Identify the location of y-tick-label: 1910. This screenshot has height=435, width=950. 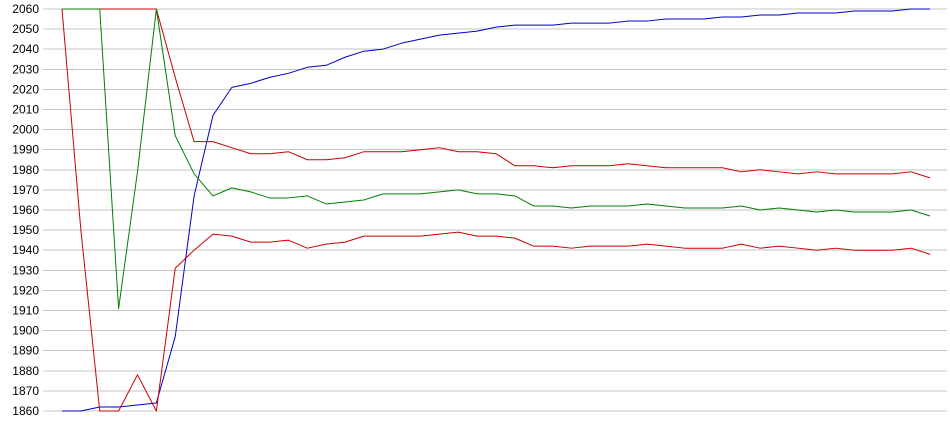
(25, 311).